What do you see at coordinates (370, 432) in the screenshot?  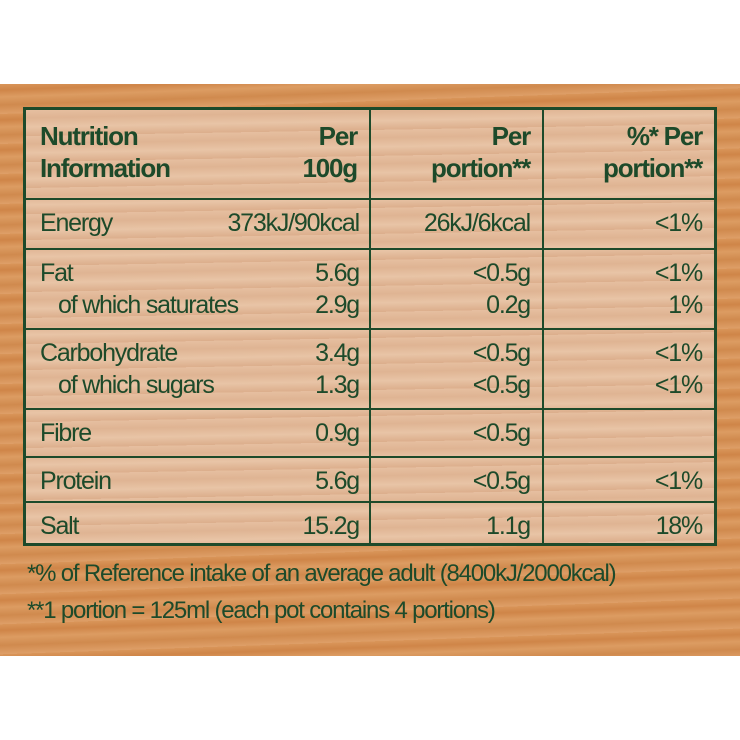 I see `nutrient-row: Fibre 0.9g <0.5g` at bounding box center [370, 432].